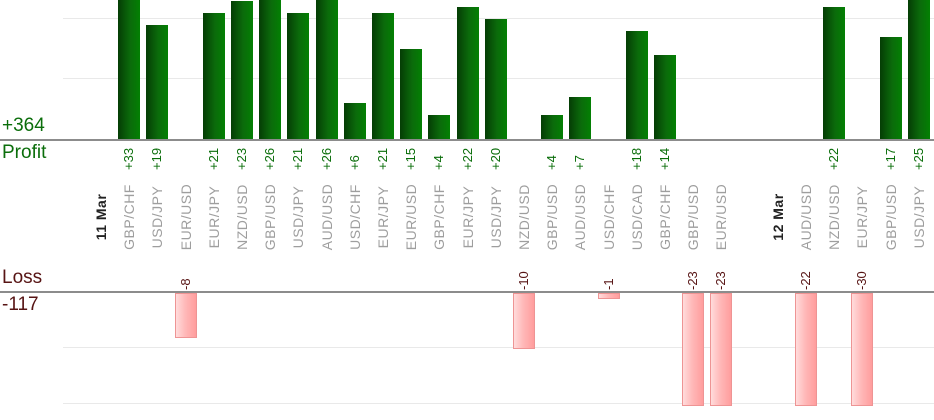 Image resolution: width=934 pixels, height=420 pixels. Describe the element at coordinates (101, 217) in the screenshot. I see `date-label: 11 Mar` at that location.